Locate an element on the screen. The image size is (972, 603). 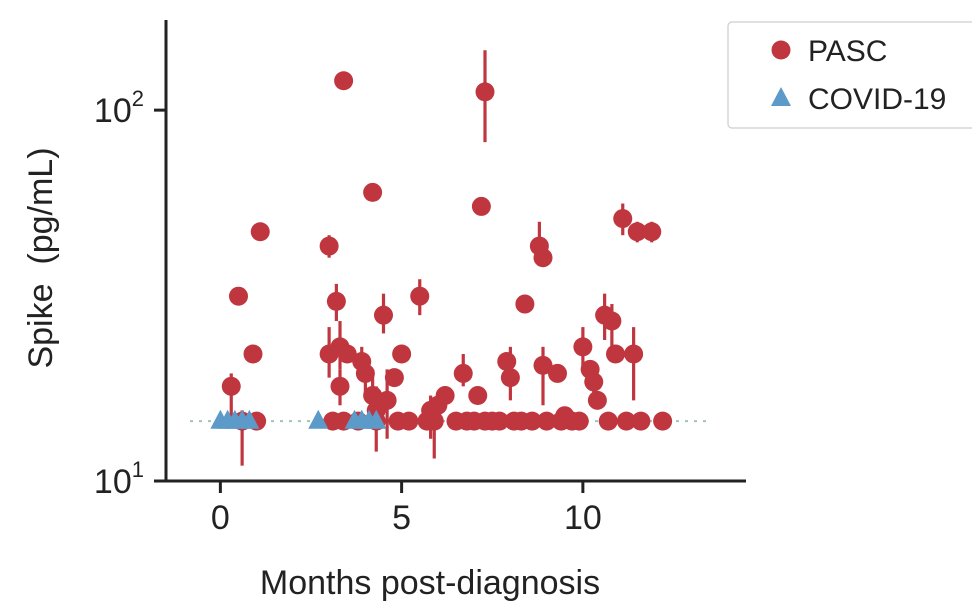
y-tick-exponent: 1 is located at coordinates (138, 469).